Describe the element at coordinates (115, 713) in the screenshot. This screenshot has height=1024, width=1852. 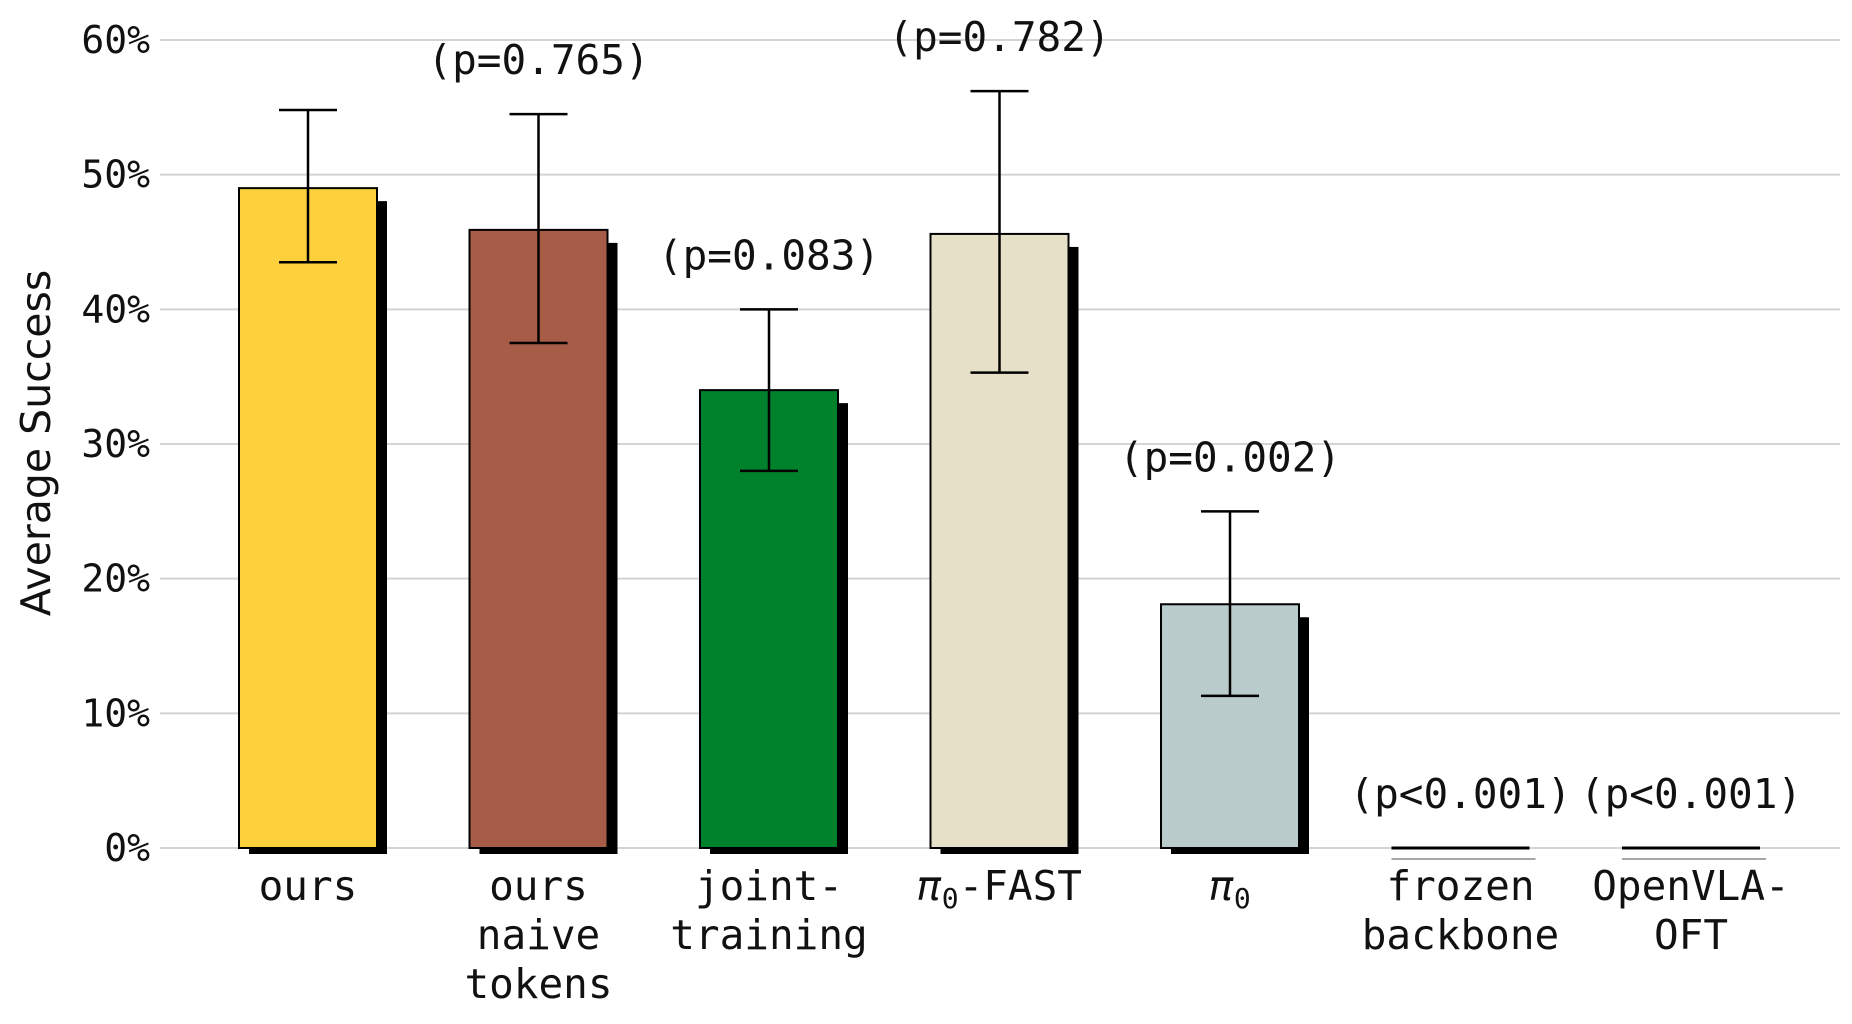
I see `y-tick-label: 10%` at that location.